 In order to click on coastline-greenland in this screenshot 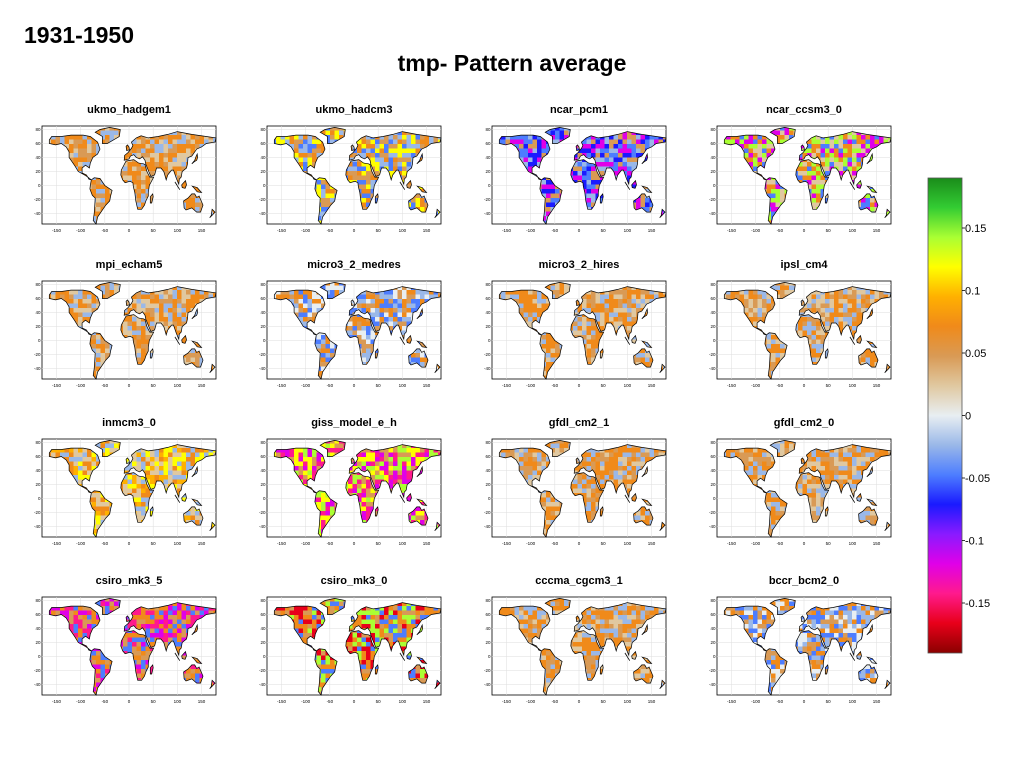, I will do `click(332, 135)`.